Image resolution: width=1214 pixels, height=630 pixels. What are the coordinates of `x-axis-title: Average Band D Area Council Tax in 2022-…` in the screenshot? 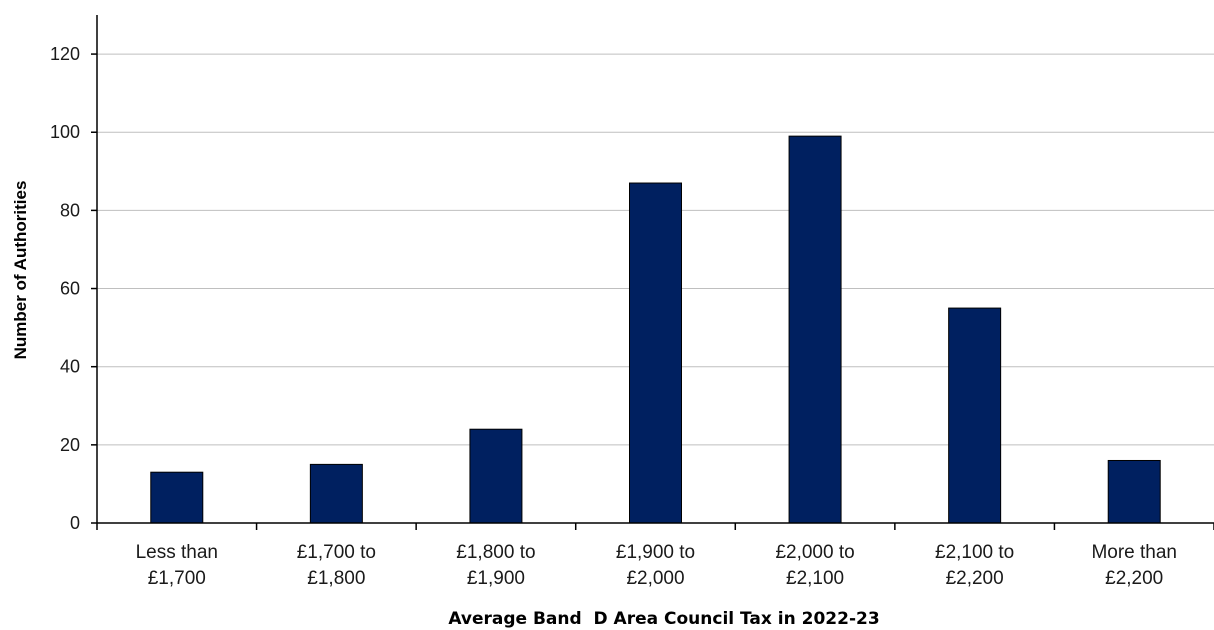 It's located at (663, 619).